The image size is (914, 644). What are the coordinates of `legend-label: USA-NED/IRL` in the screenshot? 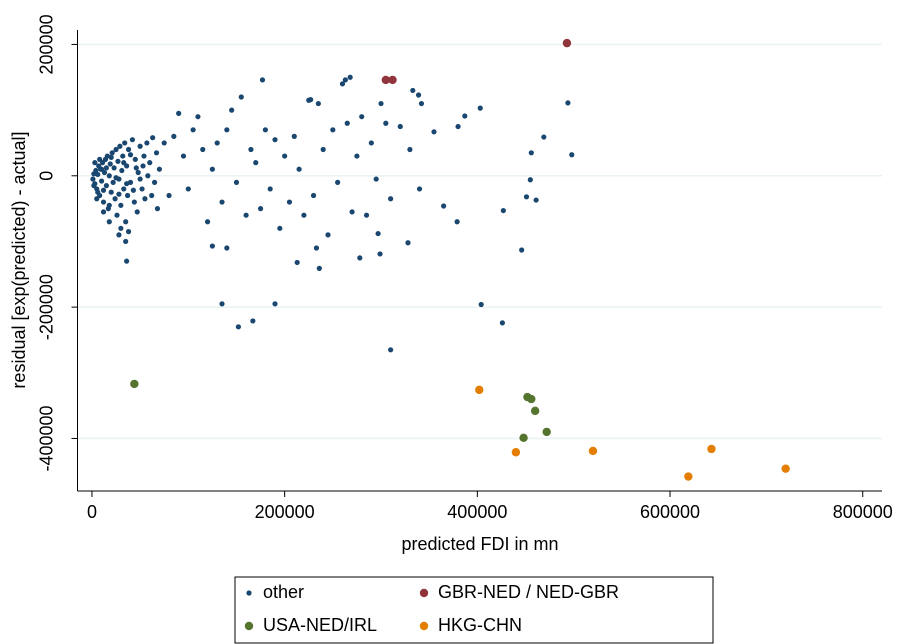 It's located at (320, 625).